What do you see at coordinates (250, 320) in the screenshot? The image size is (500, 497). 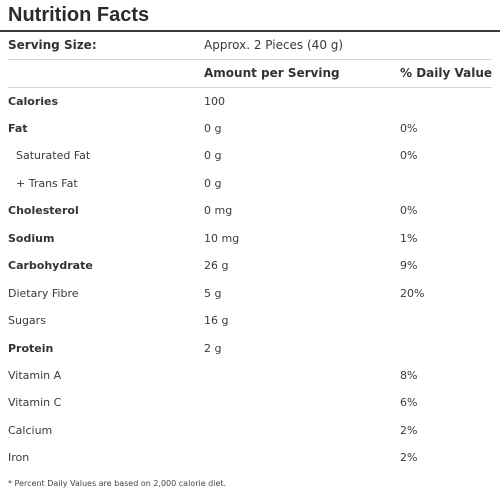 I see `nutrient-row-sugars: Sugars 16 g` at bounding box center [250, 320].